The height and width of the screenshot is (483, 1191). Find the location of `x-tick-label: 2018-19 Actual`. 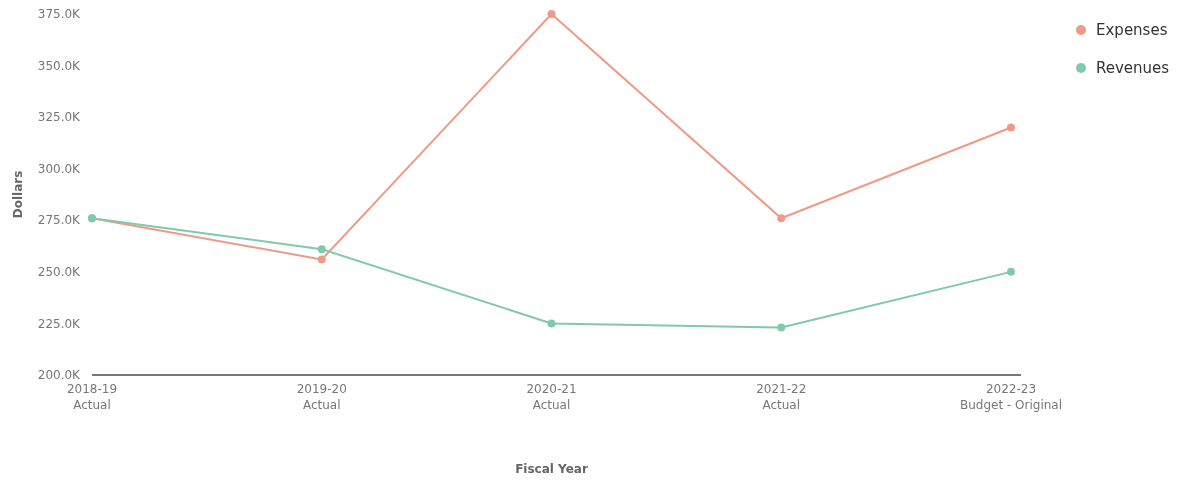

x-tick-label: 2018-19 Actual is located at coordinates (92, 397).